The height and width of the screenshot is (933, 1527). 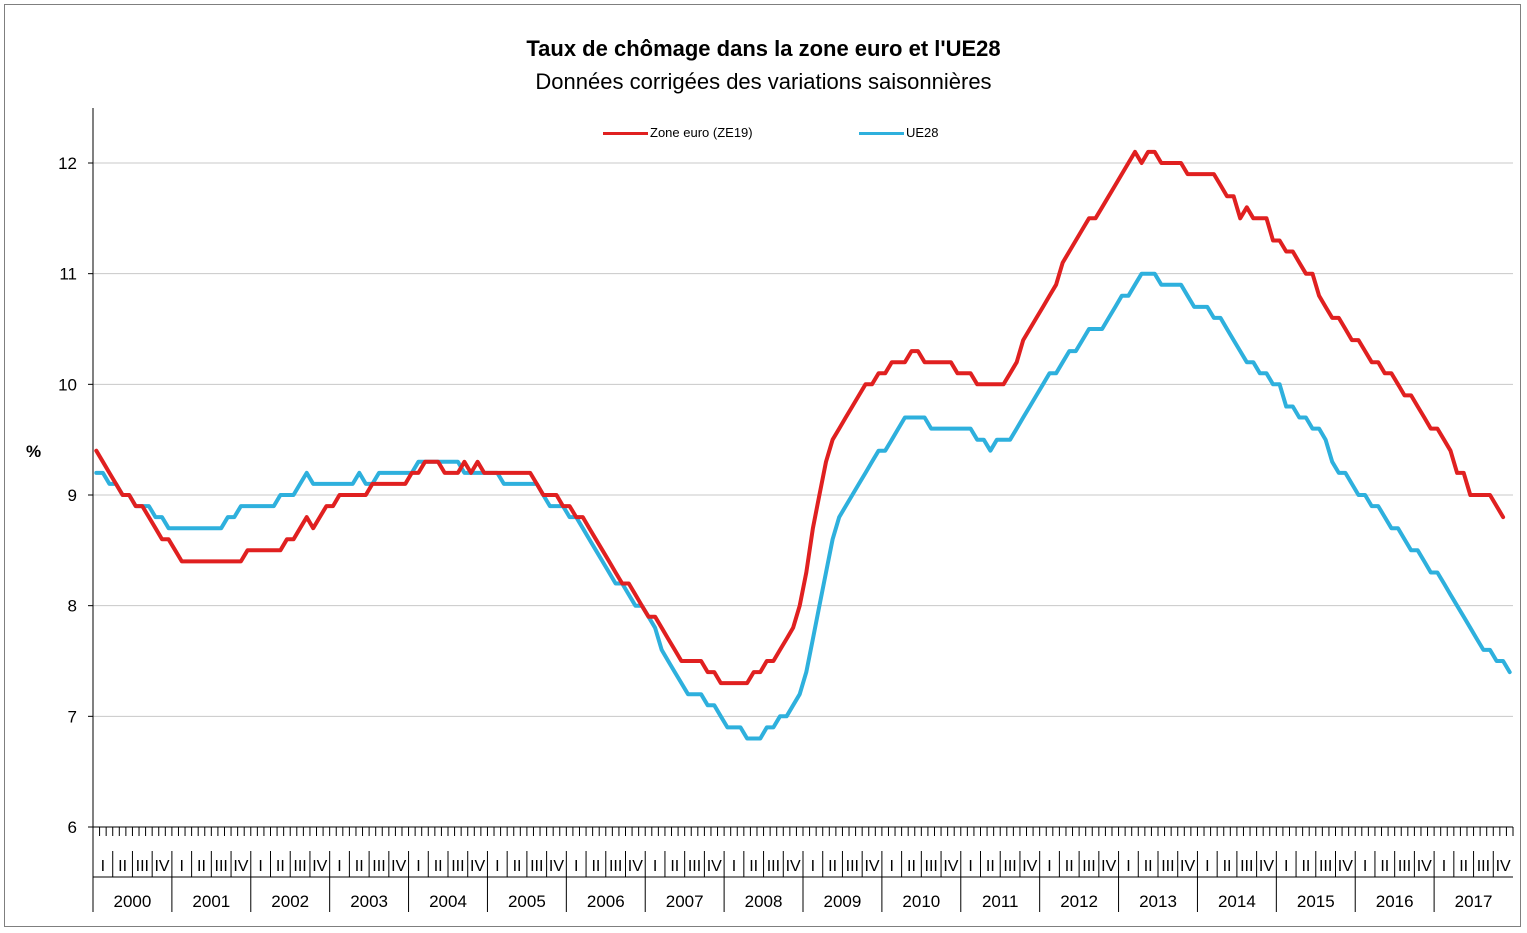 I want to click on year-label: 2009, so click(x=843, y=901).